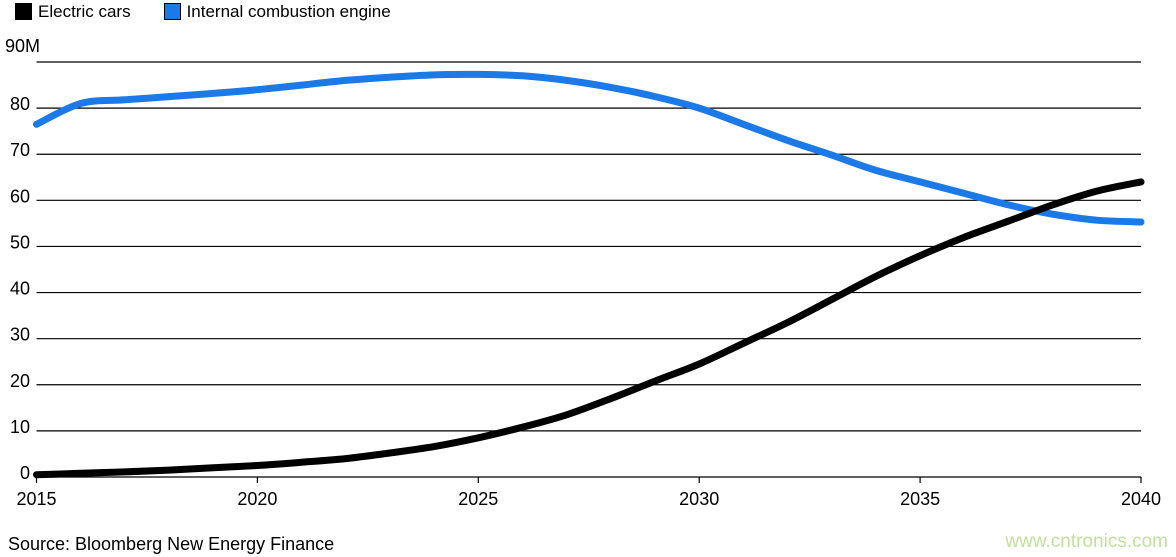 This screenshot has height=557, width=1176. What do you see at coordinates (288, 11) in the screenshot?
I see `legend-label-internal-combustion: Internal combustion engine` at bounding box center [288, 11].